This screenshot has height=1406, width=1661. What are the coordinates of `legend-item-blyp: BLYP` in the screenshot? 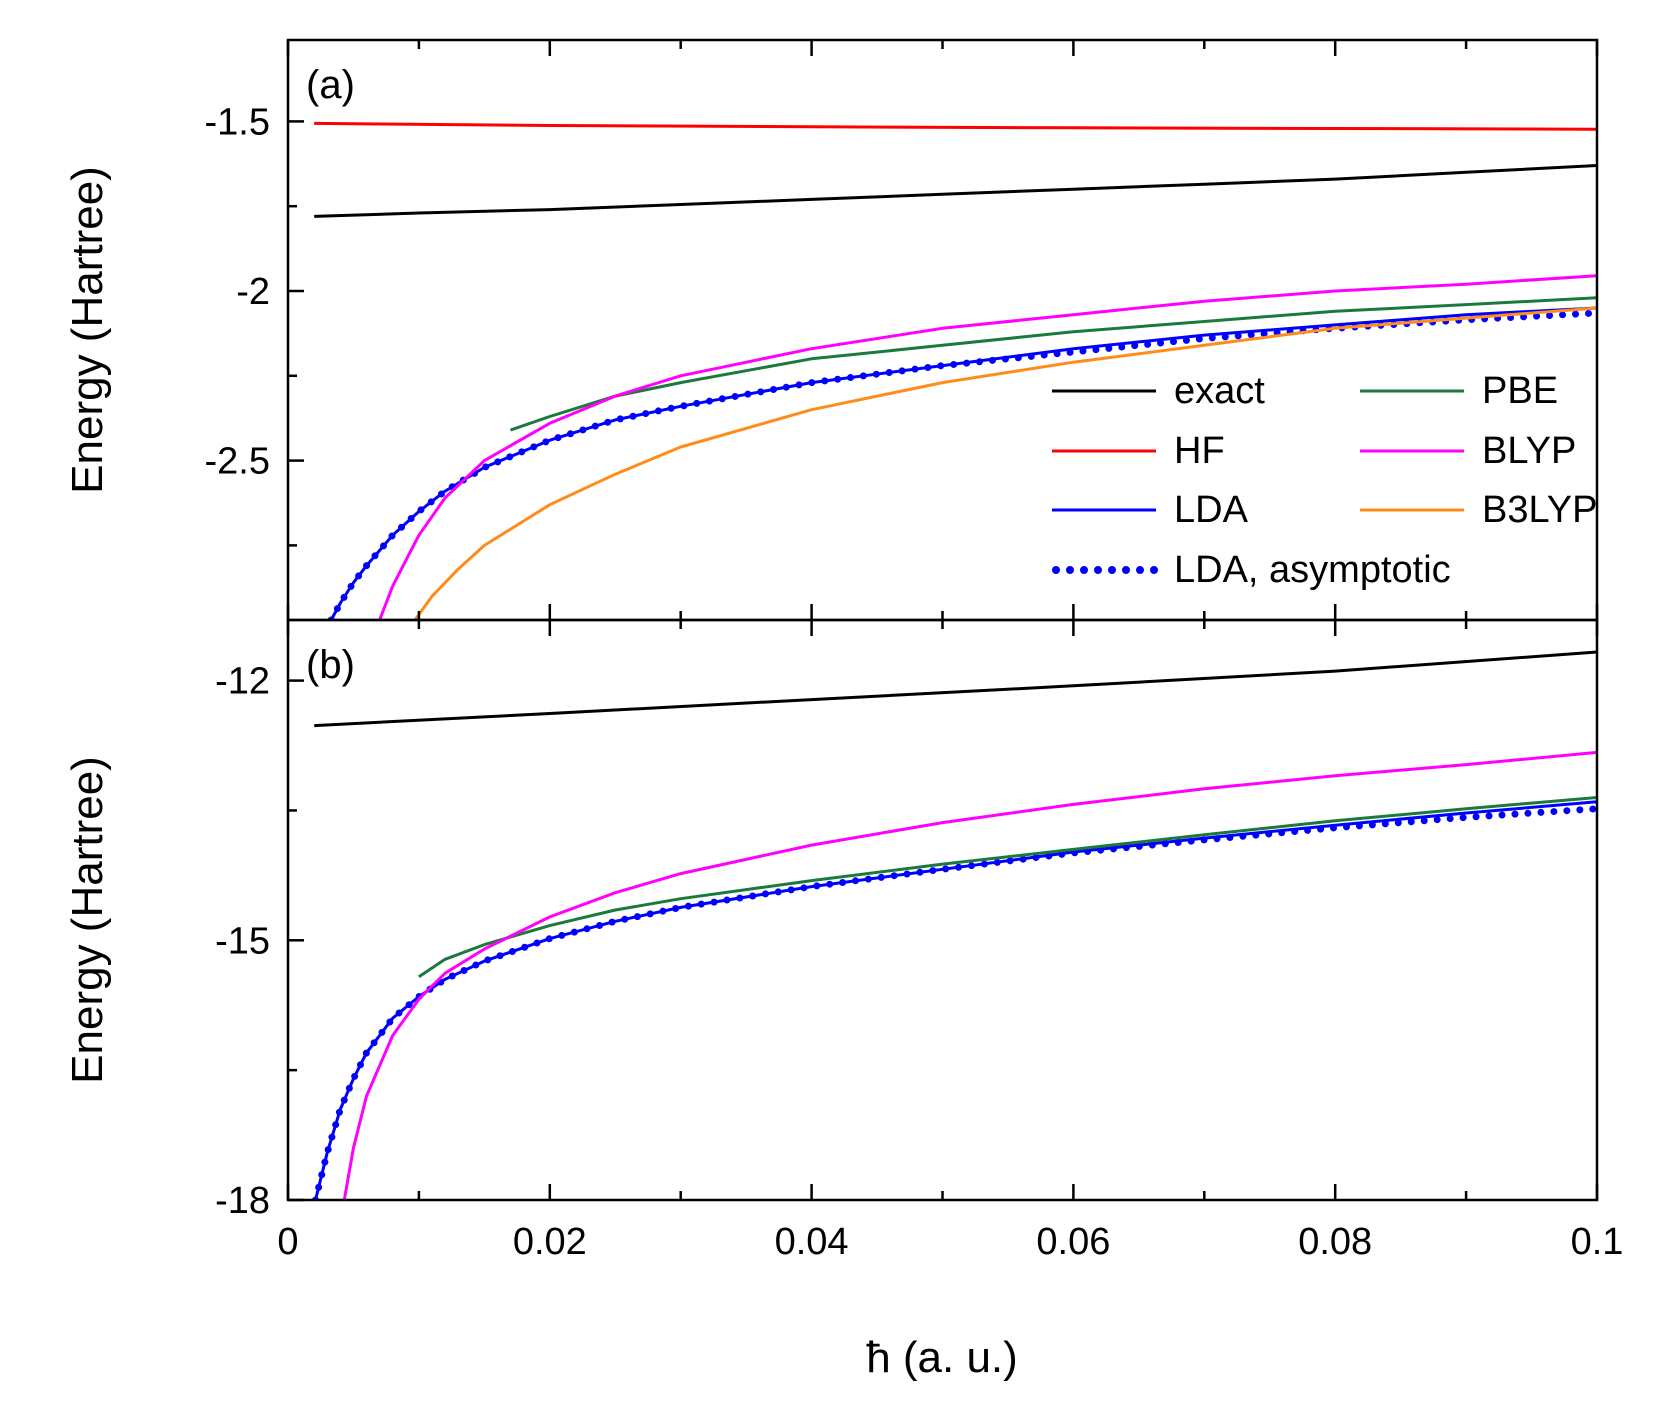 It's located at (1468, 451).